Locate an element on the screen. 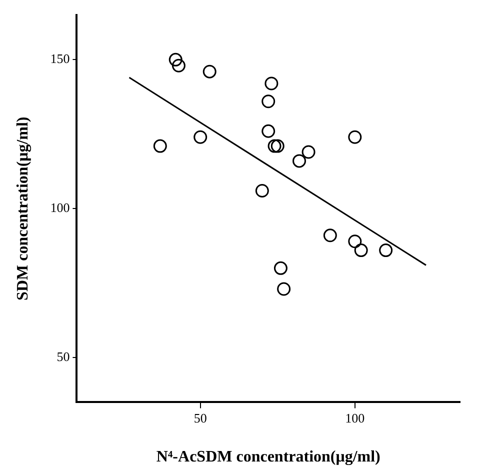 The width and height of the screenshot is (480, 476). y-tick-label: 50 is located at coordinates (63, 356).